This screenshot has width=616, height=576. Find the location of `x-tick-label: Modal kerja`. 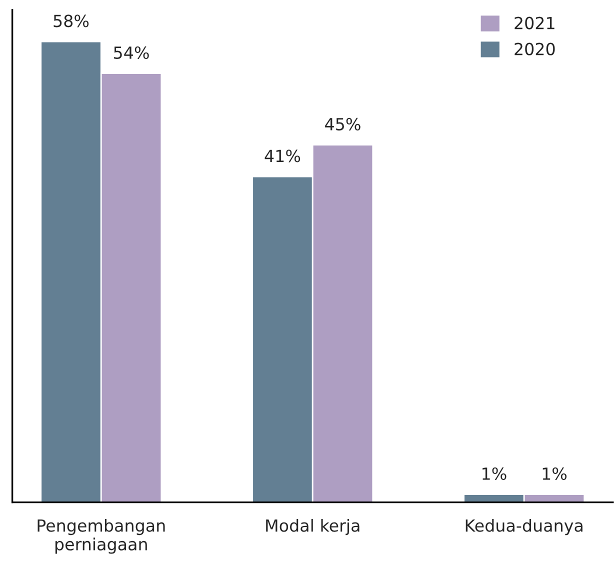

x-tick-label: Modal kerja is located at coordinates (313, 527).